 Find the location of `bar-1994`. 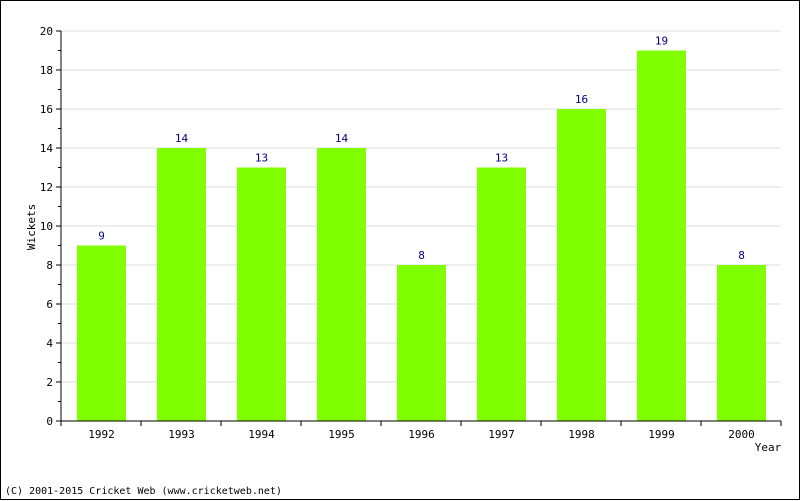

bar-1994 is located at coordinates (261, 294).